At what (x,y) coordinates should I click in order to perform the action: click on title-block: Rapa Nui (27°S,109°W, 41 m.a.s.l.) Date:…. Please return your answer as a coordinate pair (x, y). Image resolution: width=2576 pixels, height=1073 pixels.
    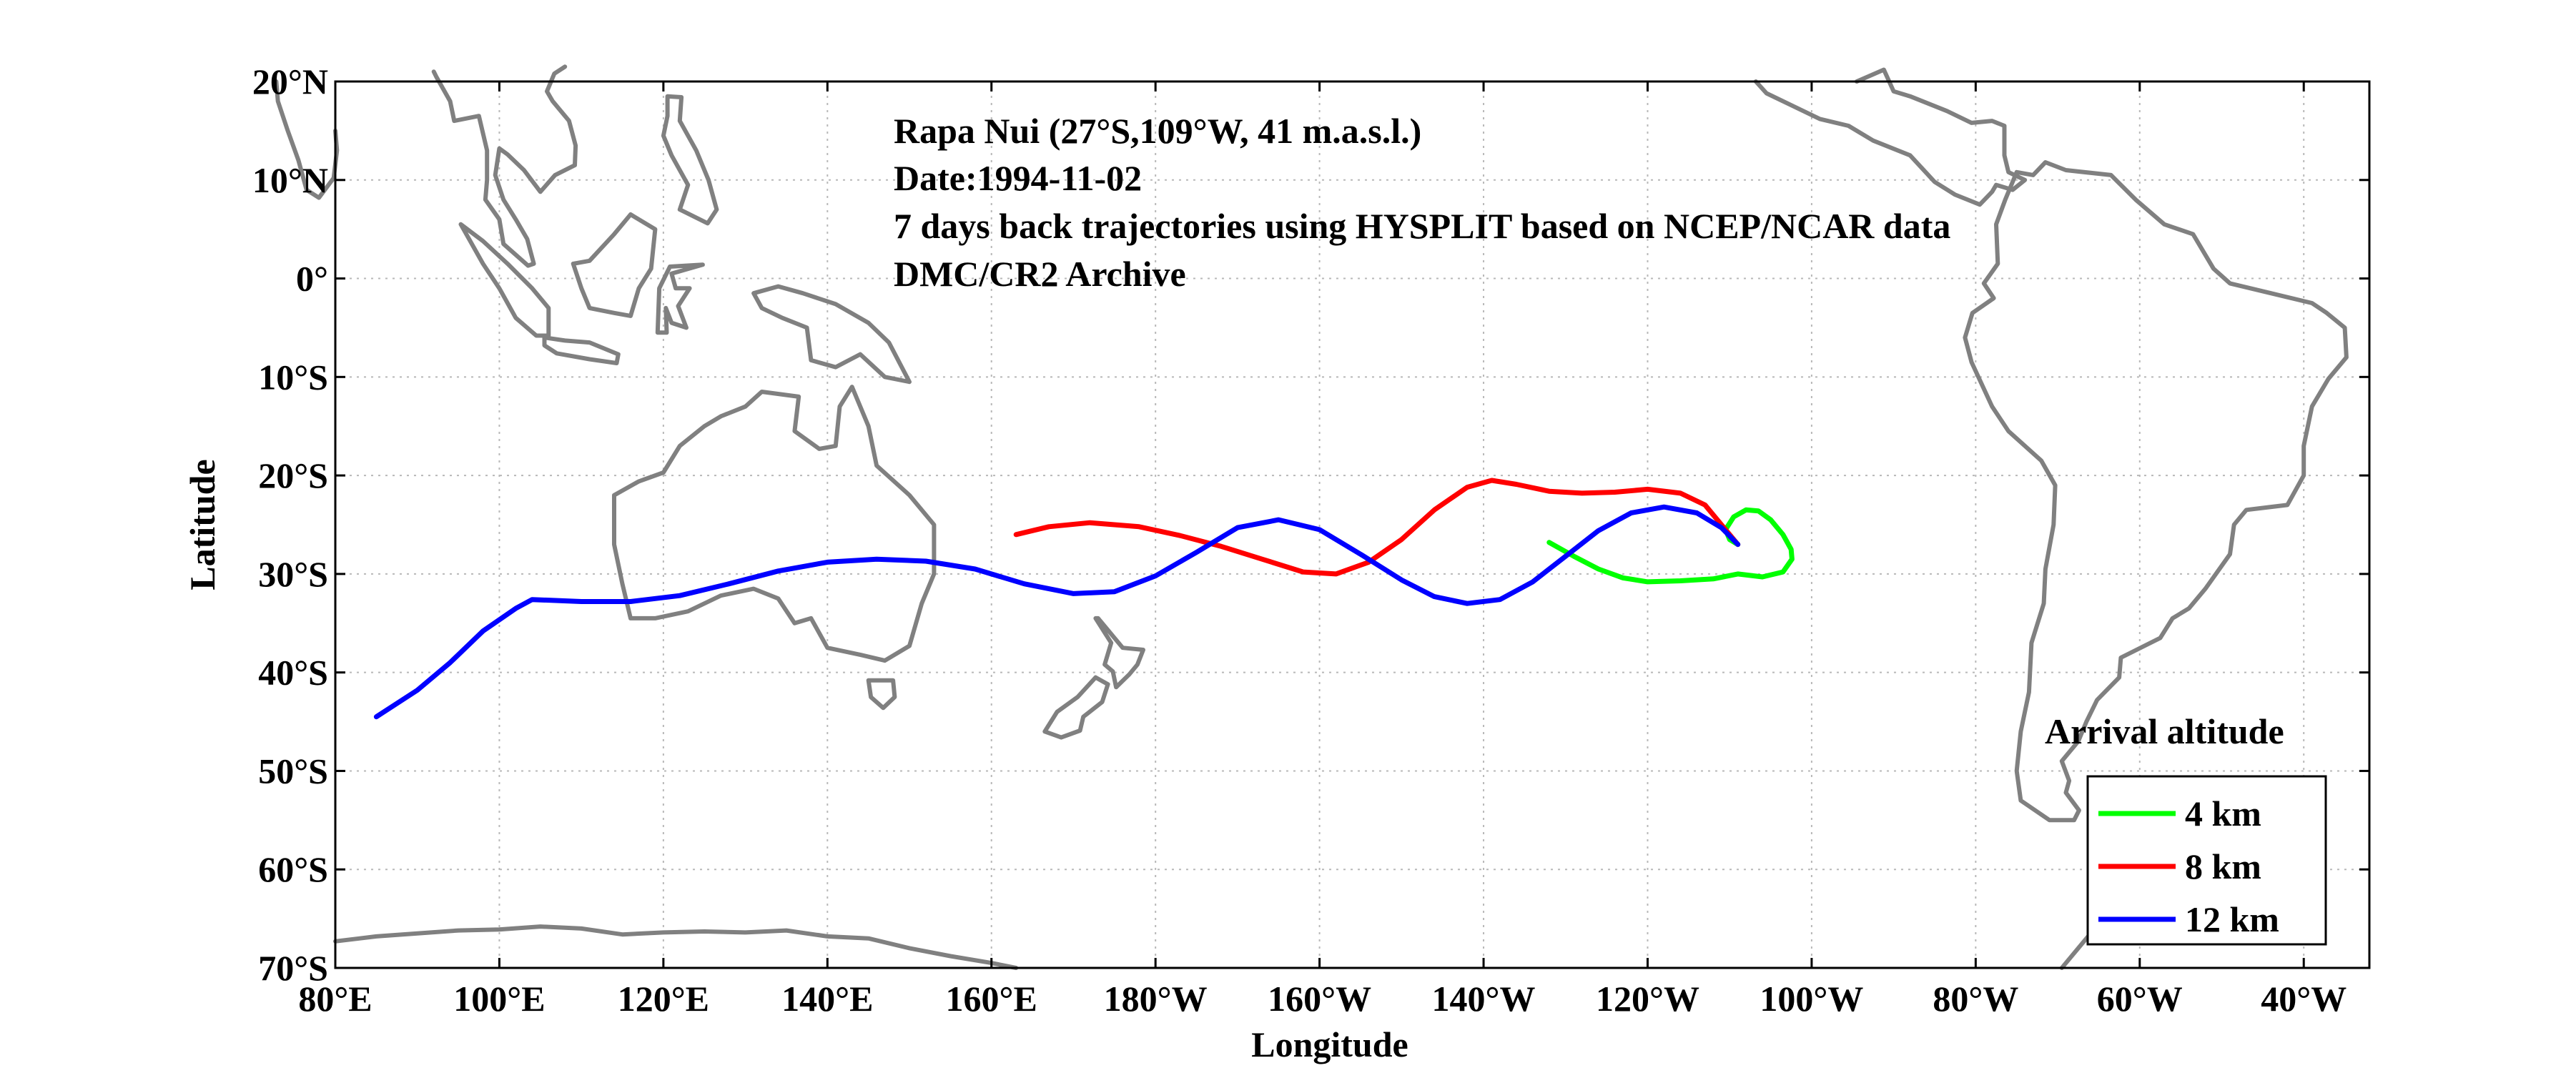
    Looking at the image, I should click on (1422, 202).